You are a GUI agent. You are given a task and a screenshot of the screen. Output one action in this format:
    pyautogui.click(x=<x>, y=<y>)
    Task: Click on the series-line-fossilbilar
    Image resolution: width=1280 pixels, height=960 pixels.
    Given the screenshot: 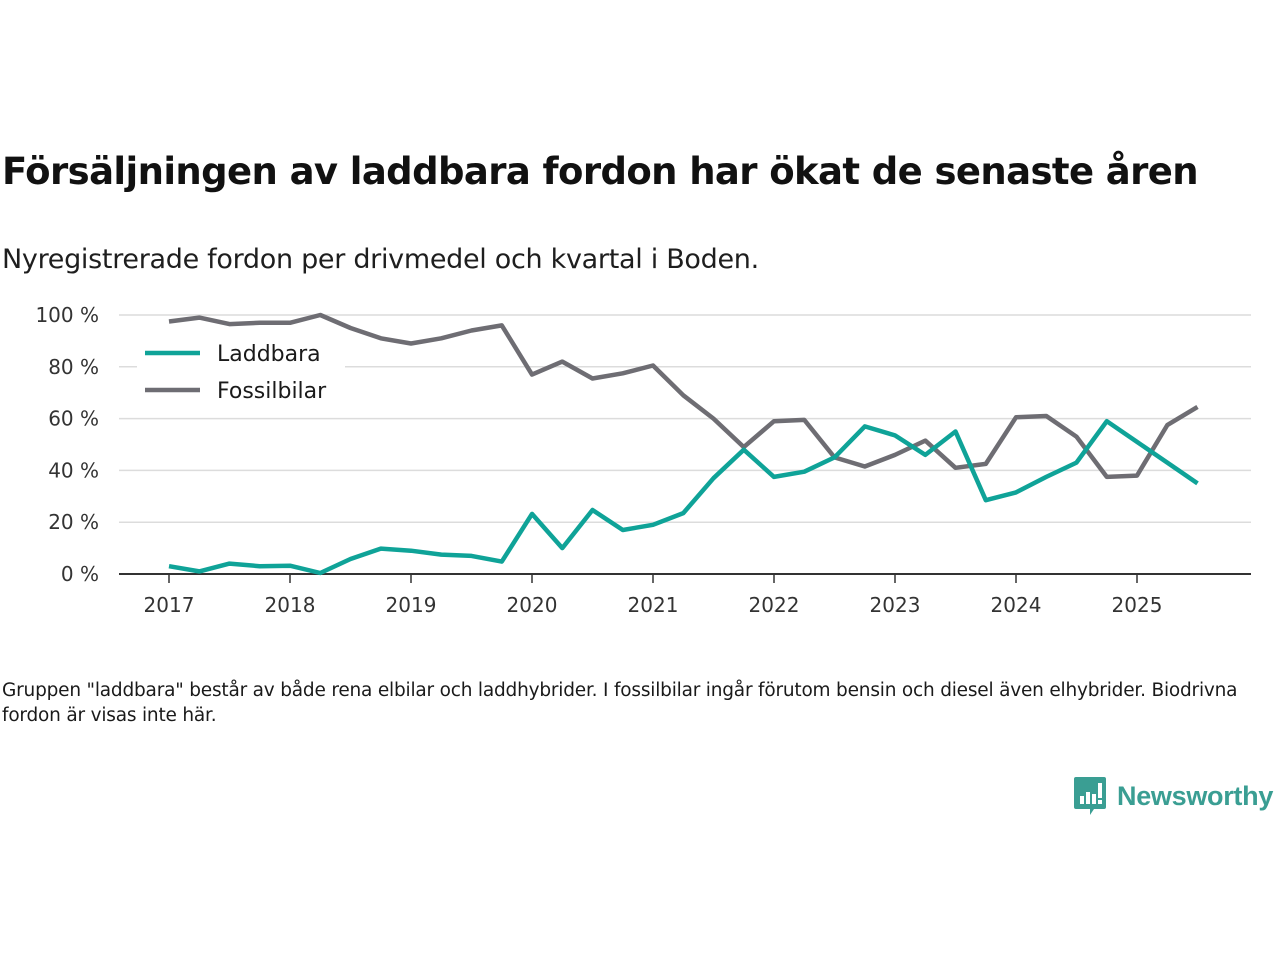 What is the action you would take?
    pyautogui.click(x=683, y=396)
    